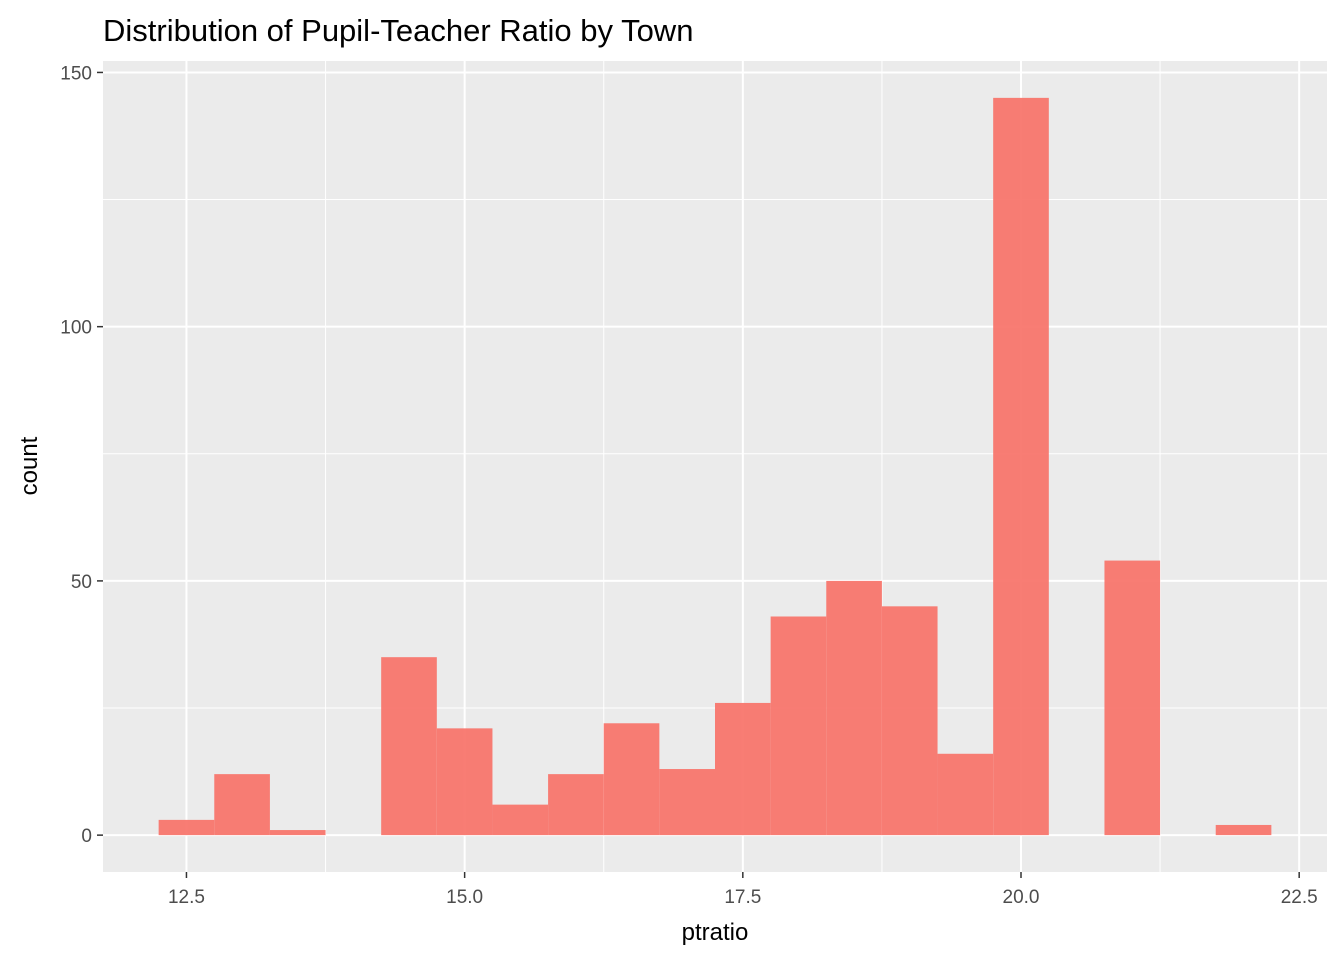  Describe the element at coordinates (86, 836) in the screenshot. I see `y-tick-label: 0` at that location.